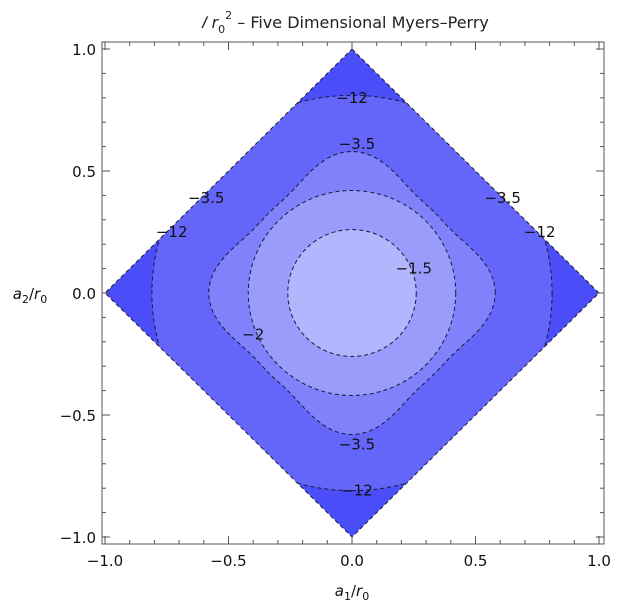  What do you see at coordinates (84, 294) in the screenshot?
I see `y-tick-label: 0.0` at bounding box center [84, 294].